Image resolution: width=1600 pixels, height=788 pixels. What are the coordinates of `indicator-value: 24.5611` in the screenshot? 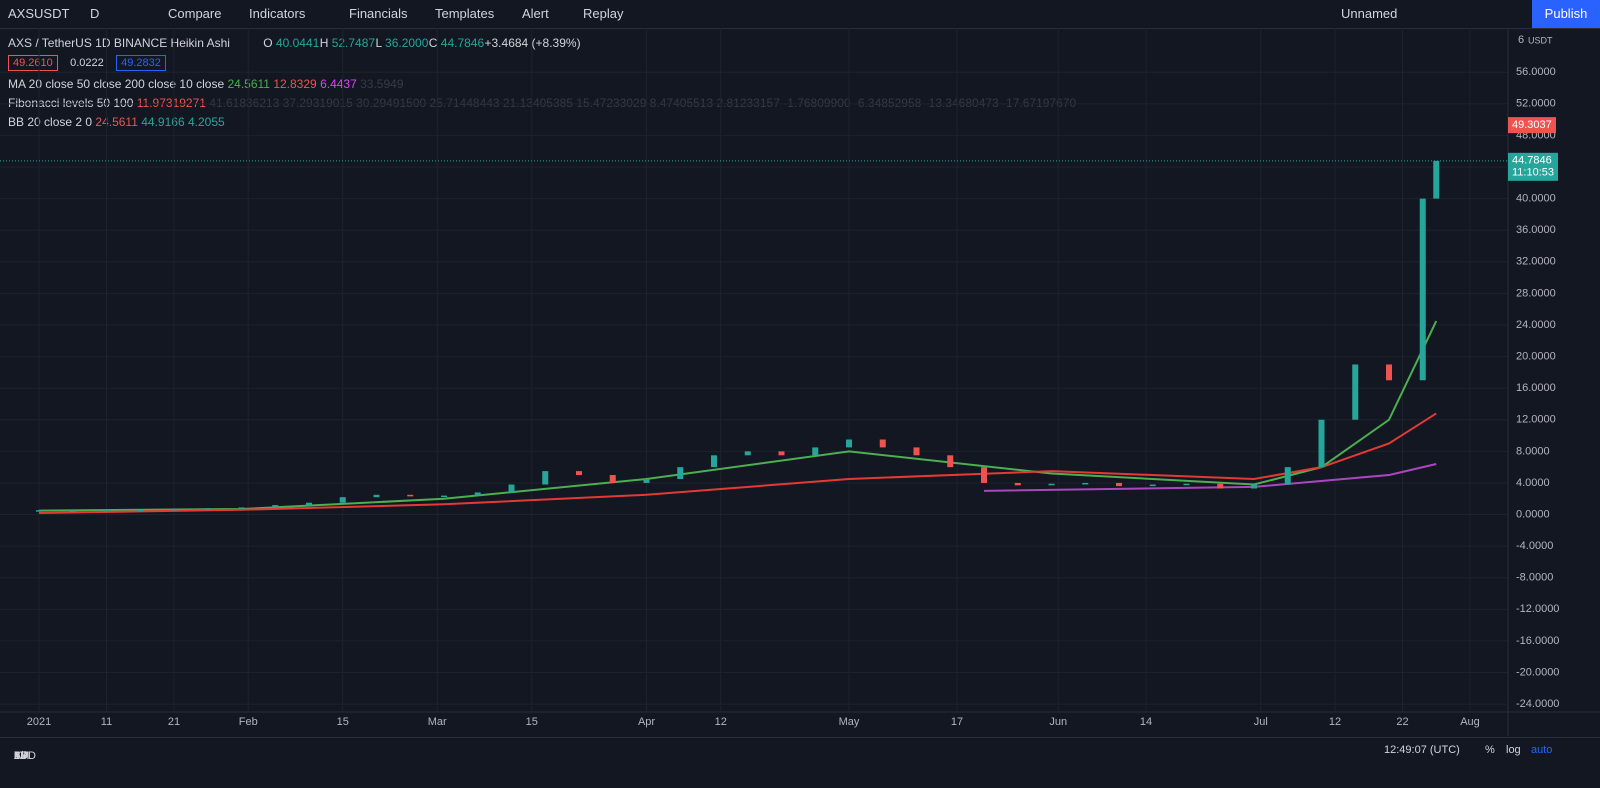 It's located at (248, 84).